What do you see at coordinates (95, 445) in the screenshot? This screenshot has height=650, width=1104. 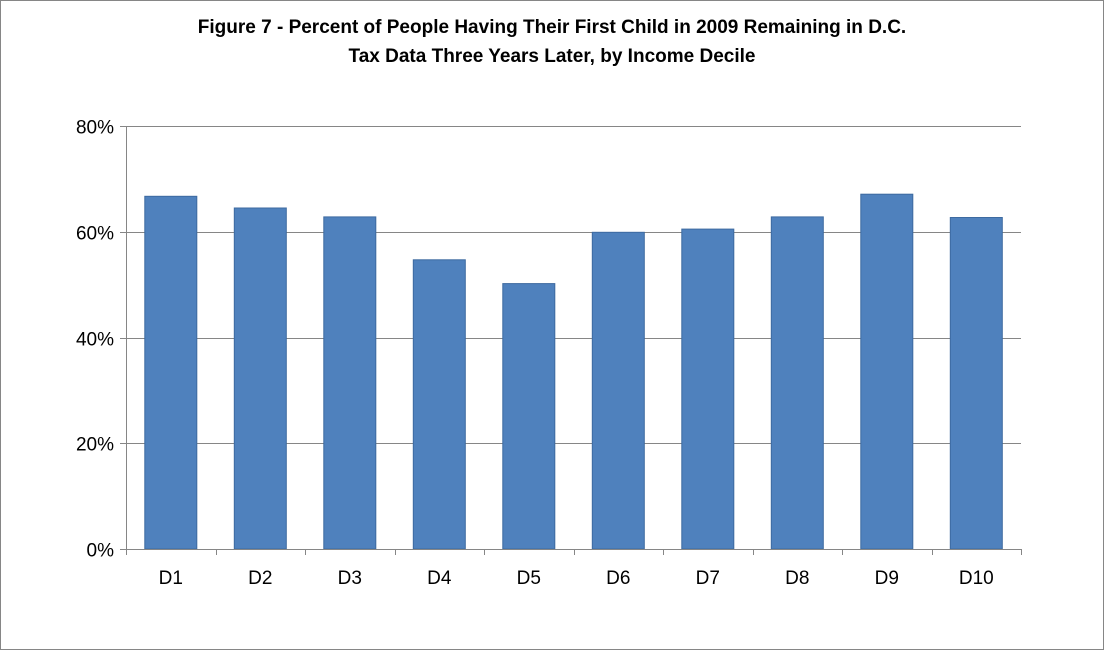 I see `y-tick-label: 20%` at bounding box center [95, 445].